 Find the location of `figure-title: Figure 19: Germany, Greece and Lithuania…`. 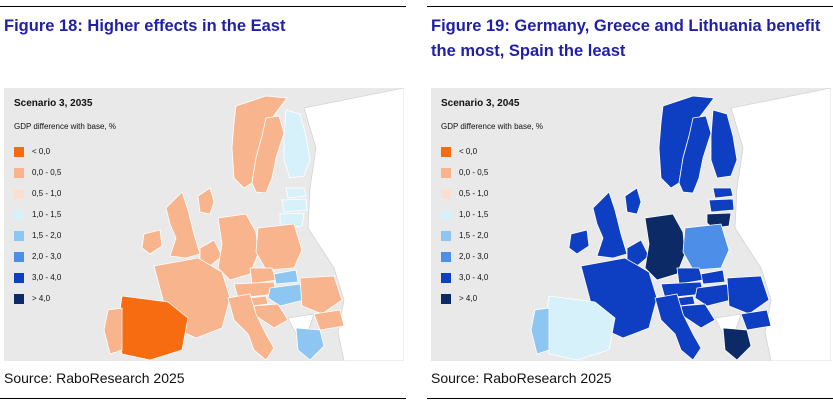

figure-title: Figure 19: Germany, Greece and Lithuania… is located at coordinates (626, 38).